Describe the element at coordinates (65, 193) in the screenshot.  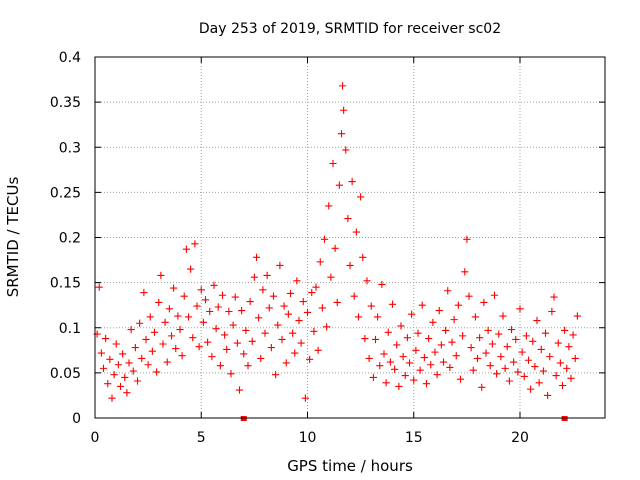
I see `y-tick-label: 0.25` at that location.